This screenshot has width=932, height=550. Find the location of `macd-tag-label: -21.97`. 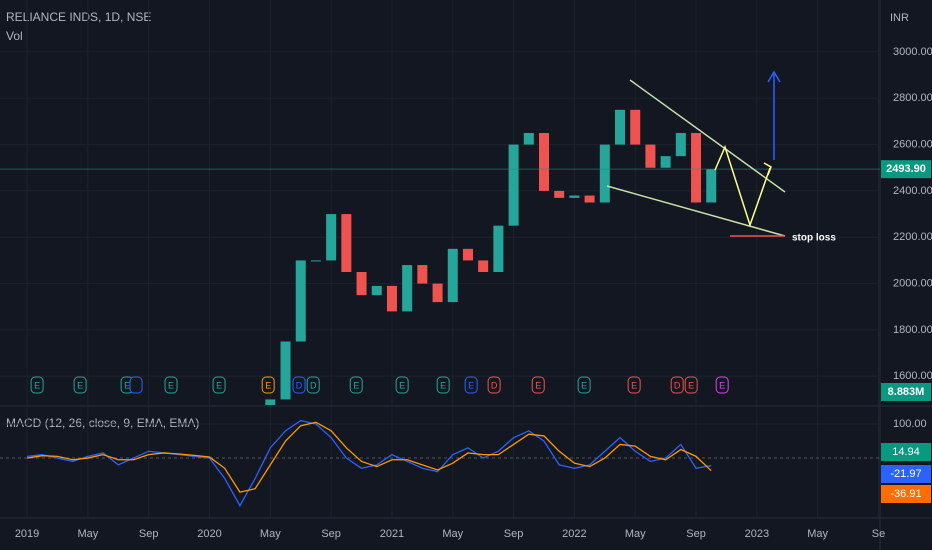

macd-tag-label: -21.97 is located at coordinates (905, 474).